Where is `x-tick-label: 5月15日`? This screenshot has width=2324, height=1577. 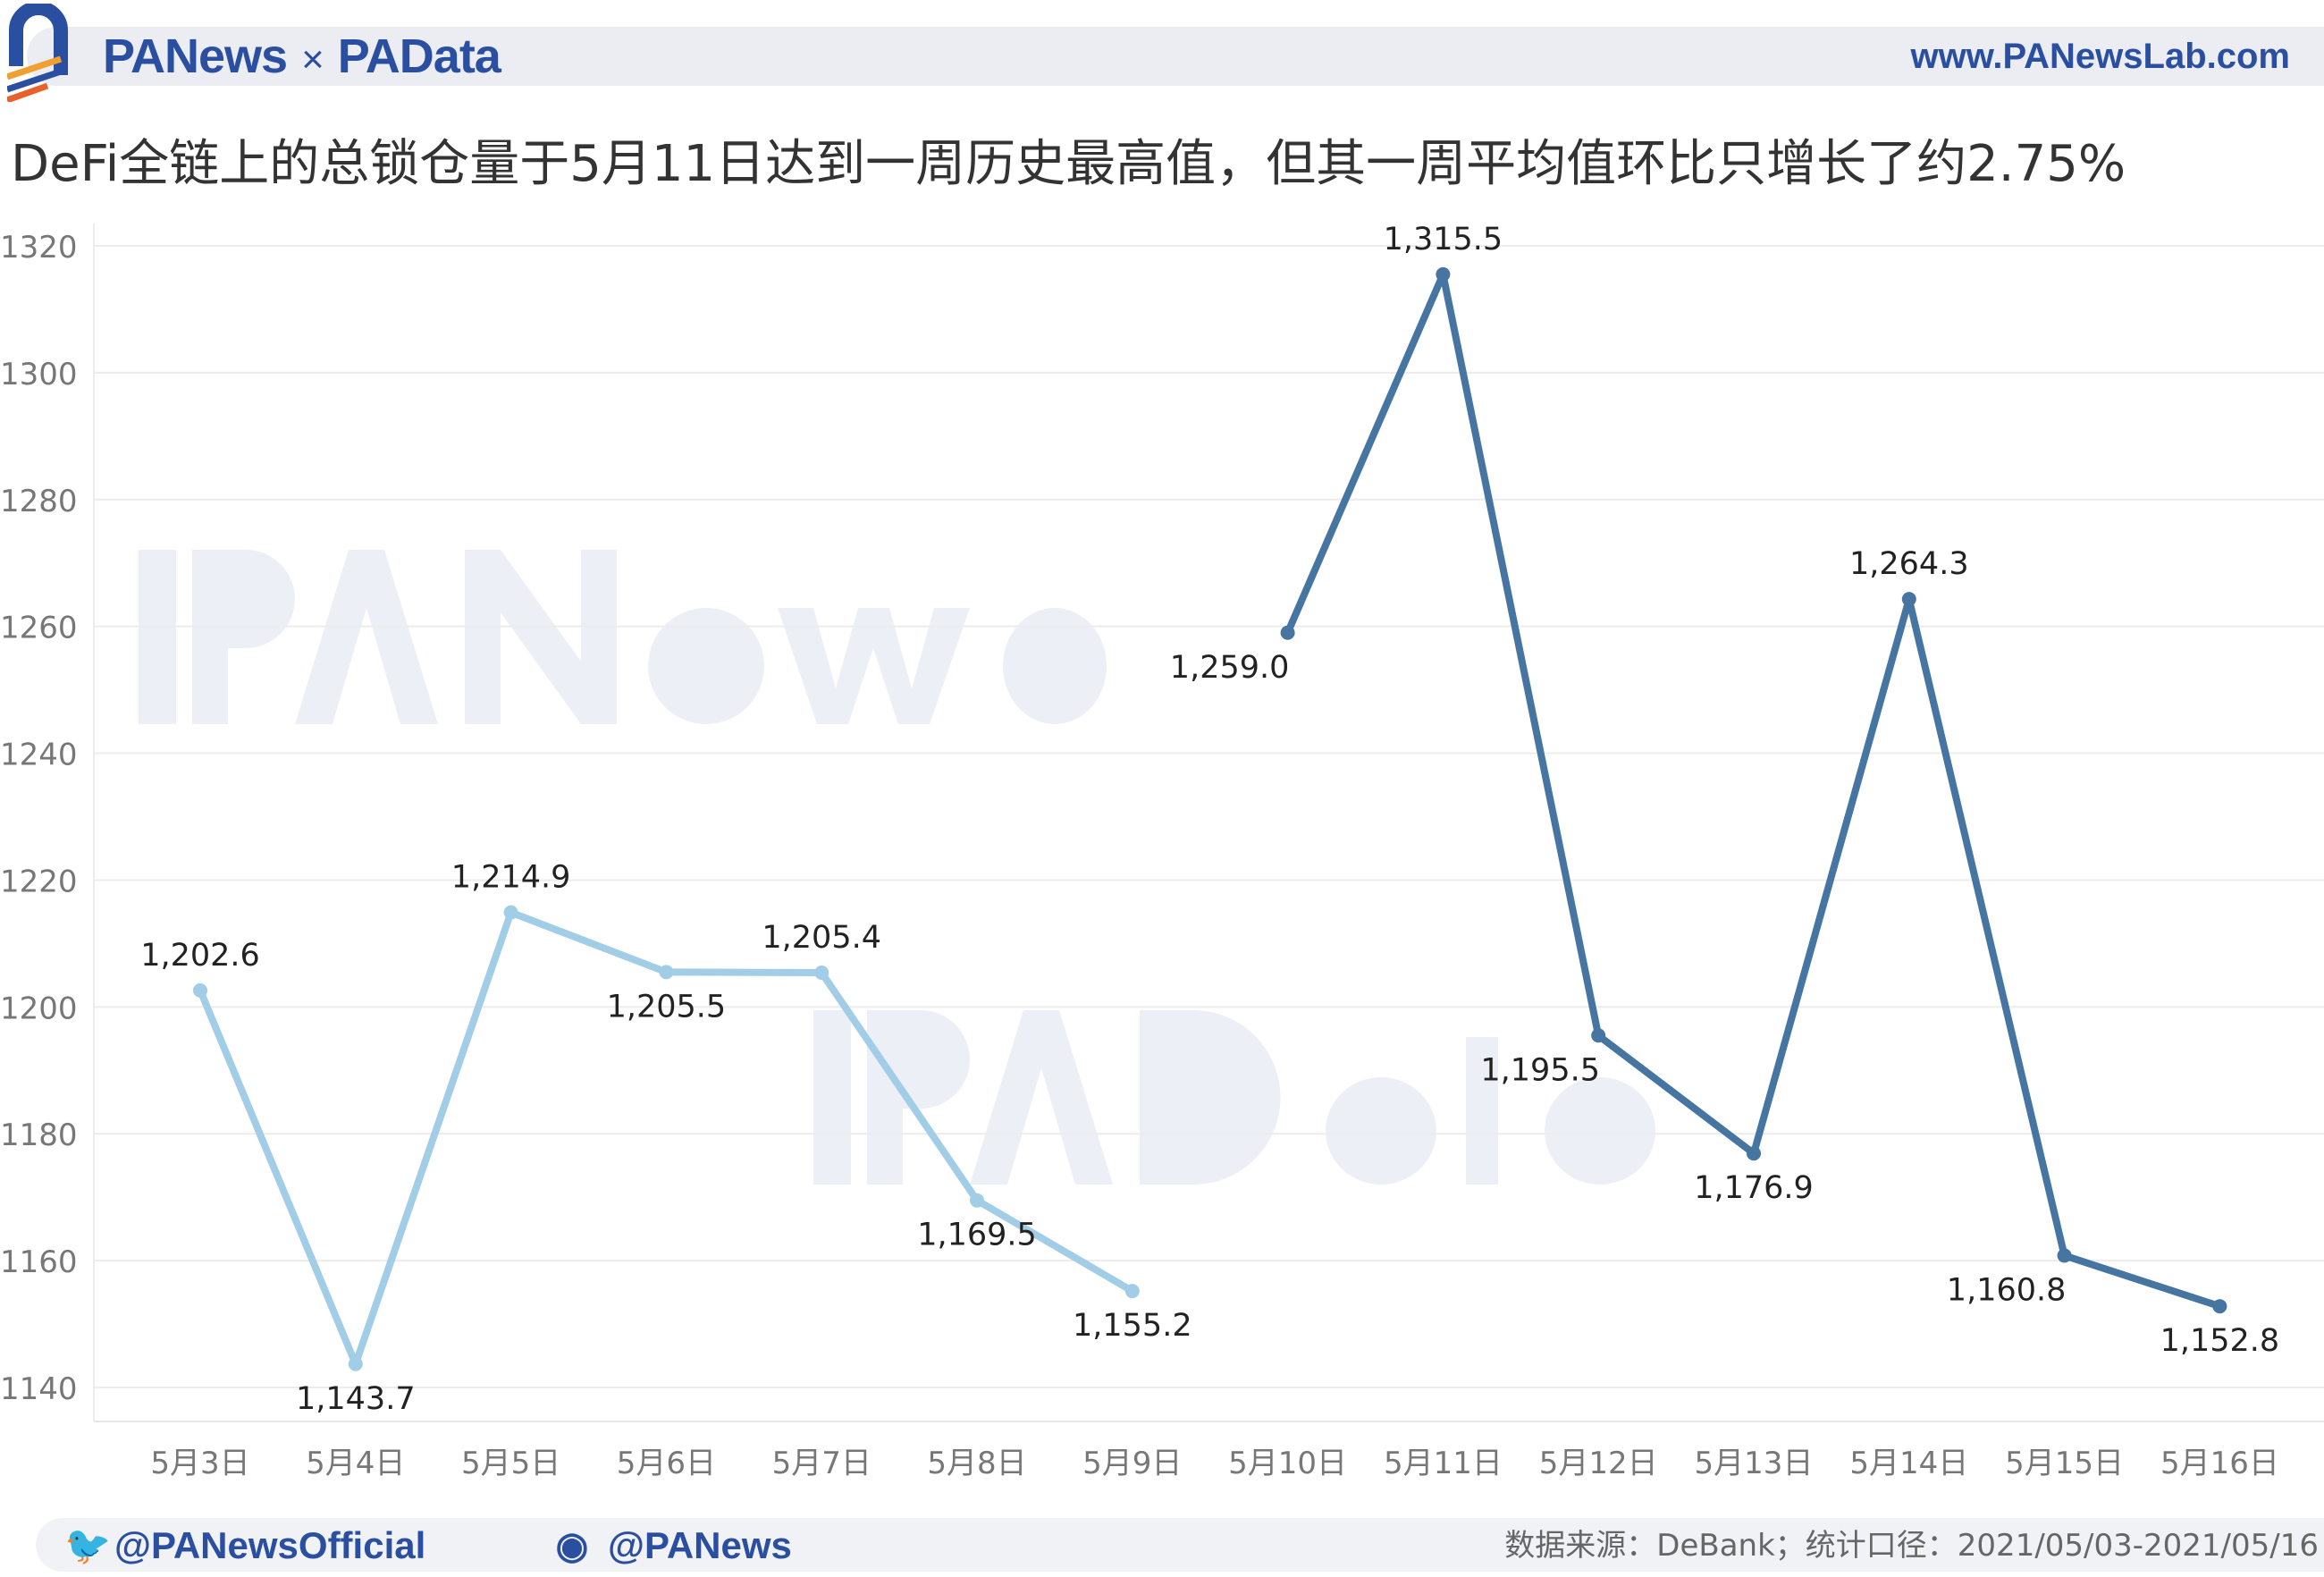
x-tick-label: 5月15日 is located at coordinates (2064, 1463).